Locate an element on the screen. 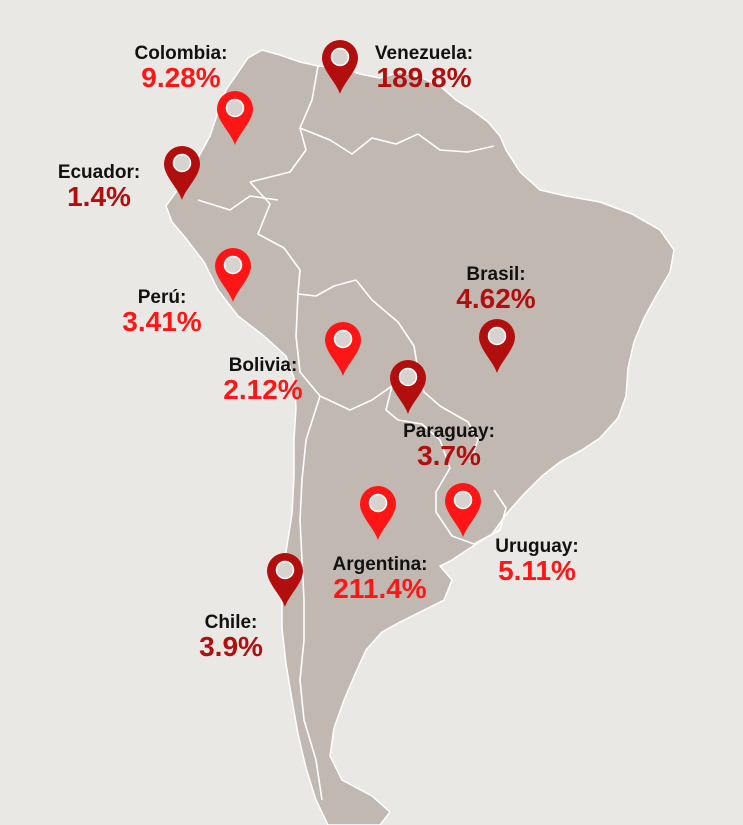 The width and height of the screenshot is (743, 825). bolivia-label: Bolivia: 2.12% is located at coordinates (262, 380).